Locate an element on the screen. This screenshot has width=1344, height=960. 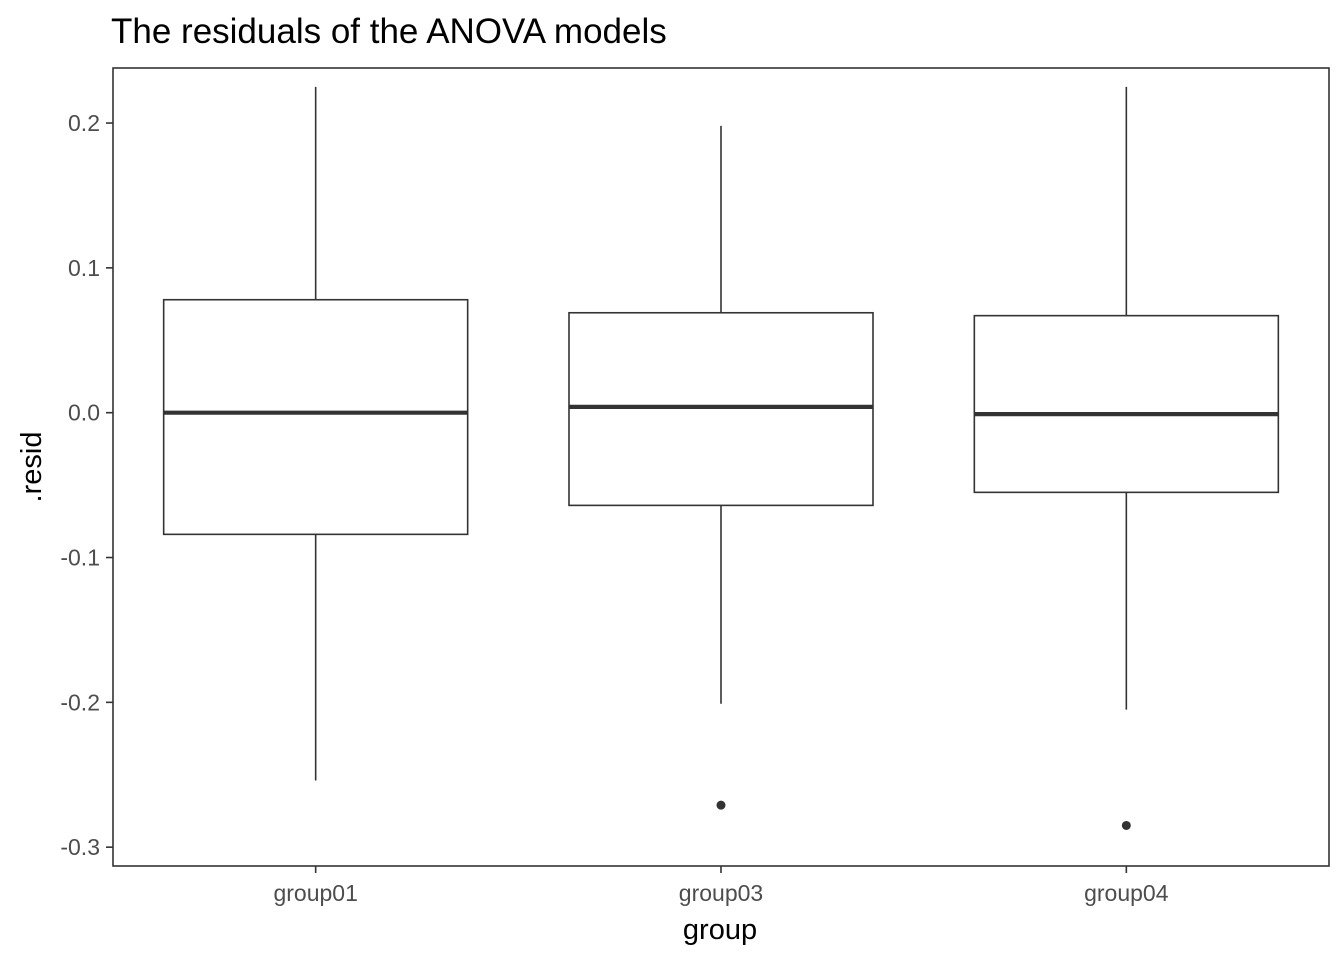
y-tick-label: -0.3 is located at coordinates (80, 847).